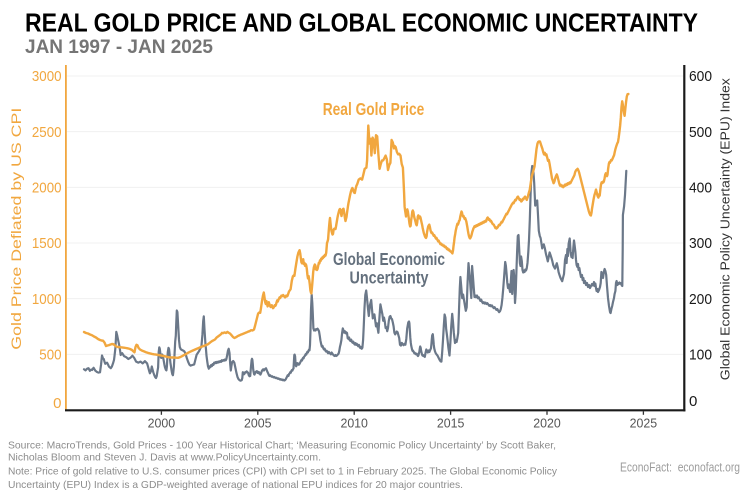  Describe the element at coordinates (374, 109) in the screenshot. I see `svg-text: Real Gold Price` at that location.